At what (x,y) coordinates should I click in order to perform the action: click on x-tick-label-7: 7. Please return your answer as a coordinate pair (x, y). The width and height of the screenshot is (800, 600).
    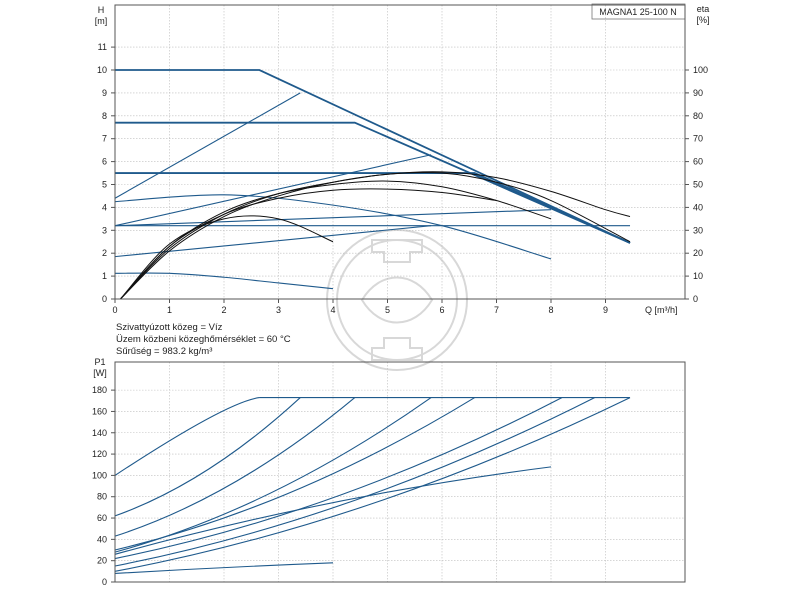
    Looking at the image, I should click on (496, 310).